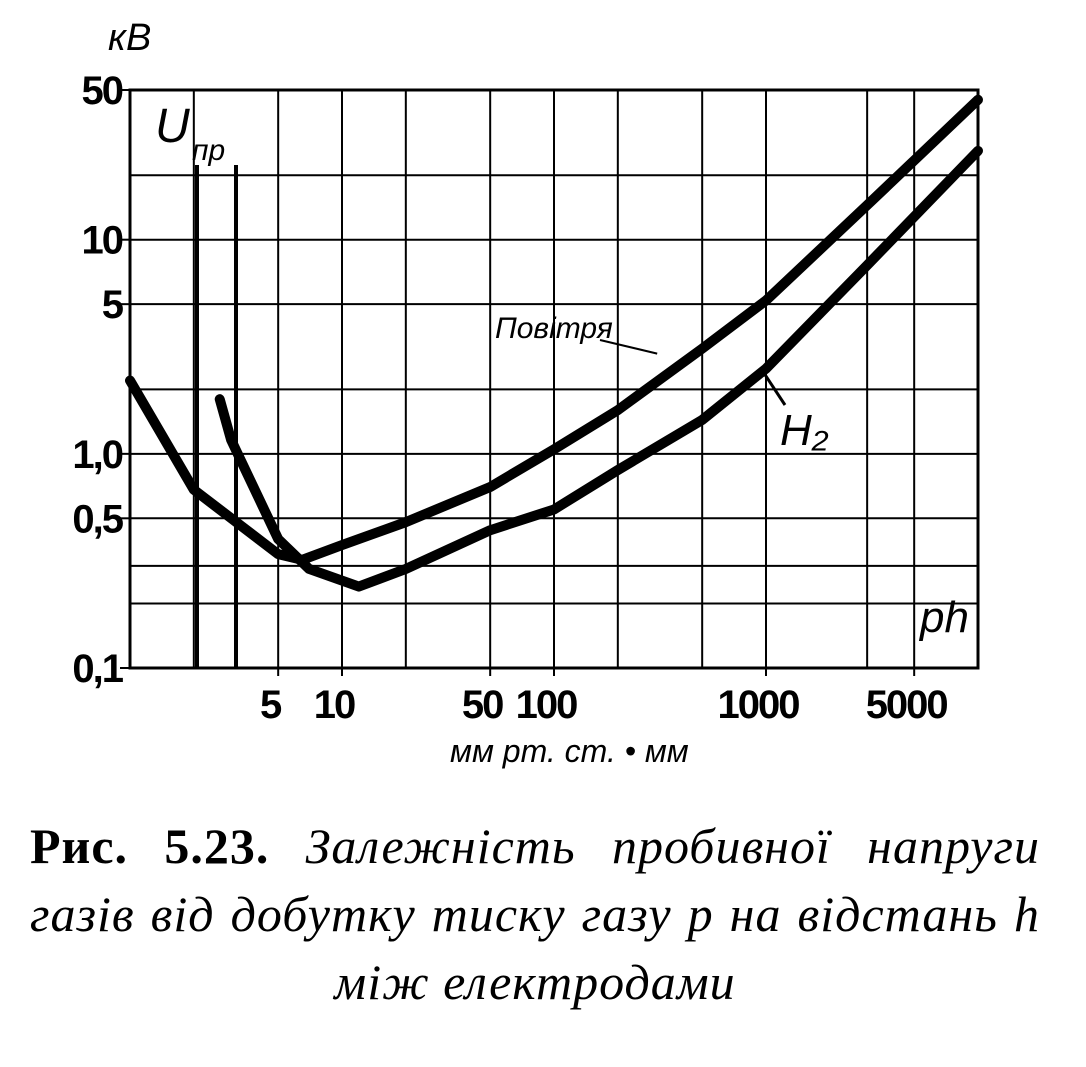 This screenshot has width=1086, height=1067. Describe the element at coordinates (804, 430) in the screenshot. I see `series-label: H₂` at that location.